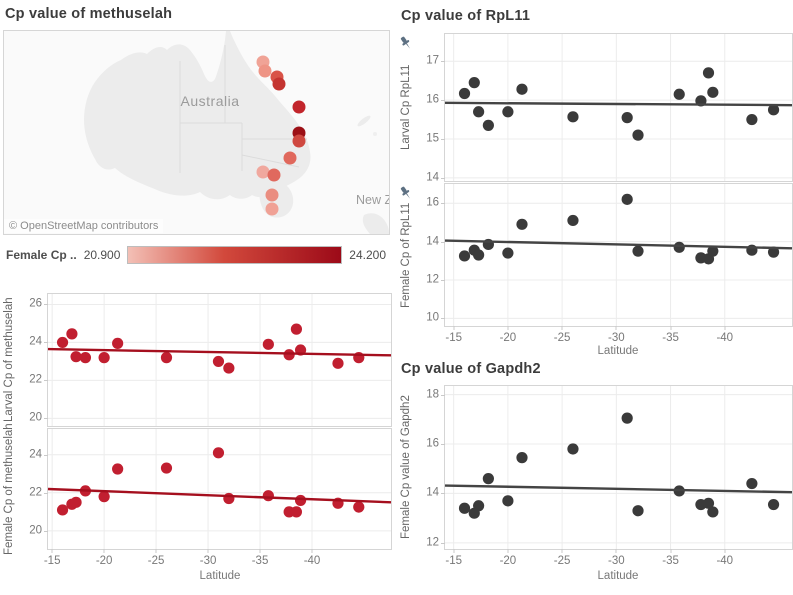 This screenshot has height=595, width=793. I want to click on panel-larval-rpl11: 14 15 16 17 Larval Cp RpL11, so click(596, 108).